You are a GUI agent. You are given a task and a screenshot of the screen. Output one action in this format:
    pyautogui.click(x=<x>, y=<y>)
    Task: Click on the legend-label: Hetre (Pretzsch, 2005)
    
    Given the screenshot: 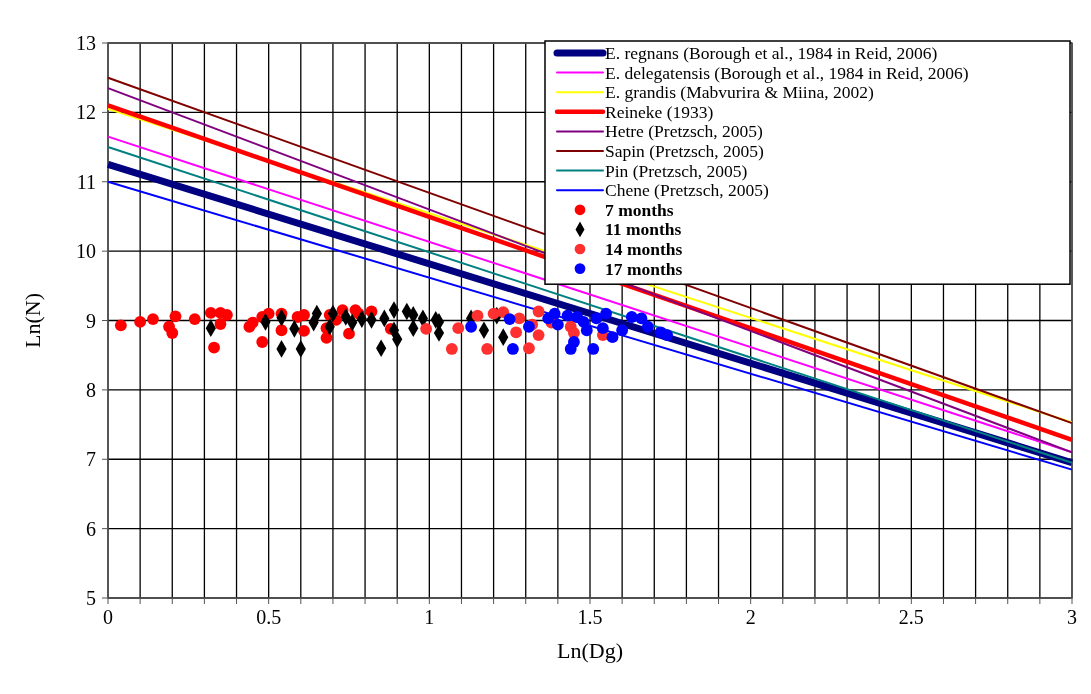 What is the action you would take?
    pyautogui.click(x=684, y=131)
    